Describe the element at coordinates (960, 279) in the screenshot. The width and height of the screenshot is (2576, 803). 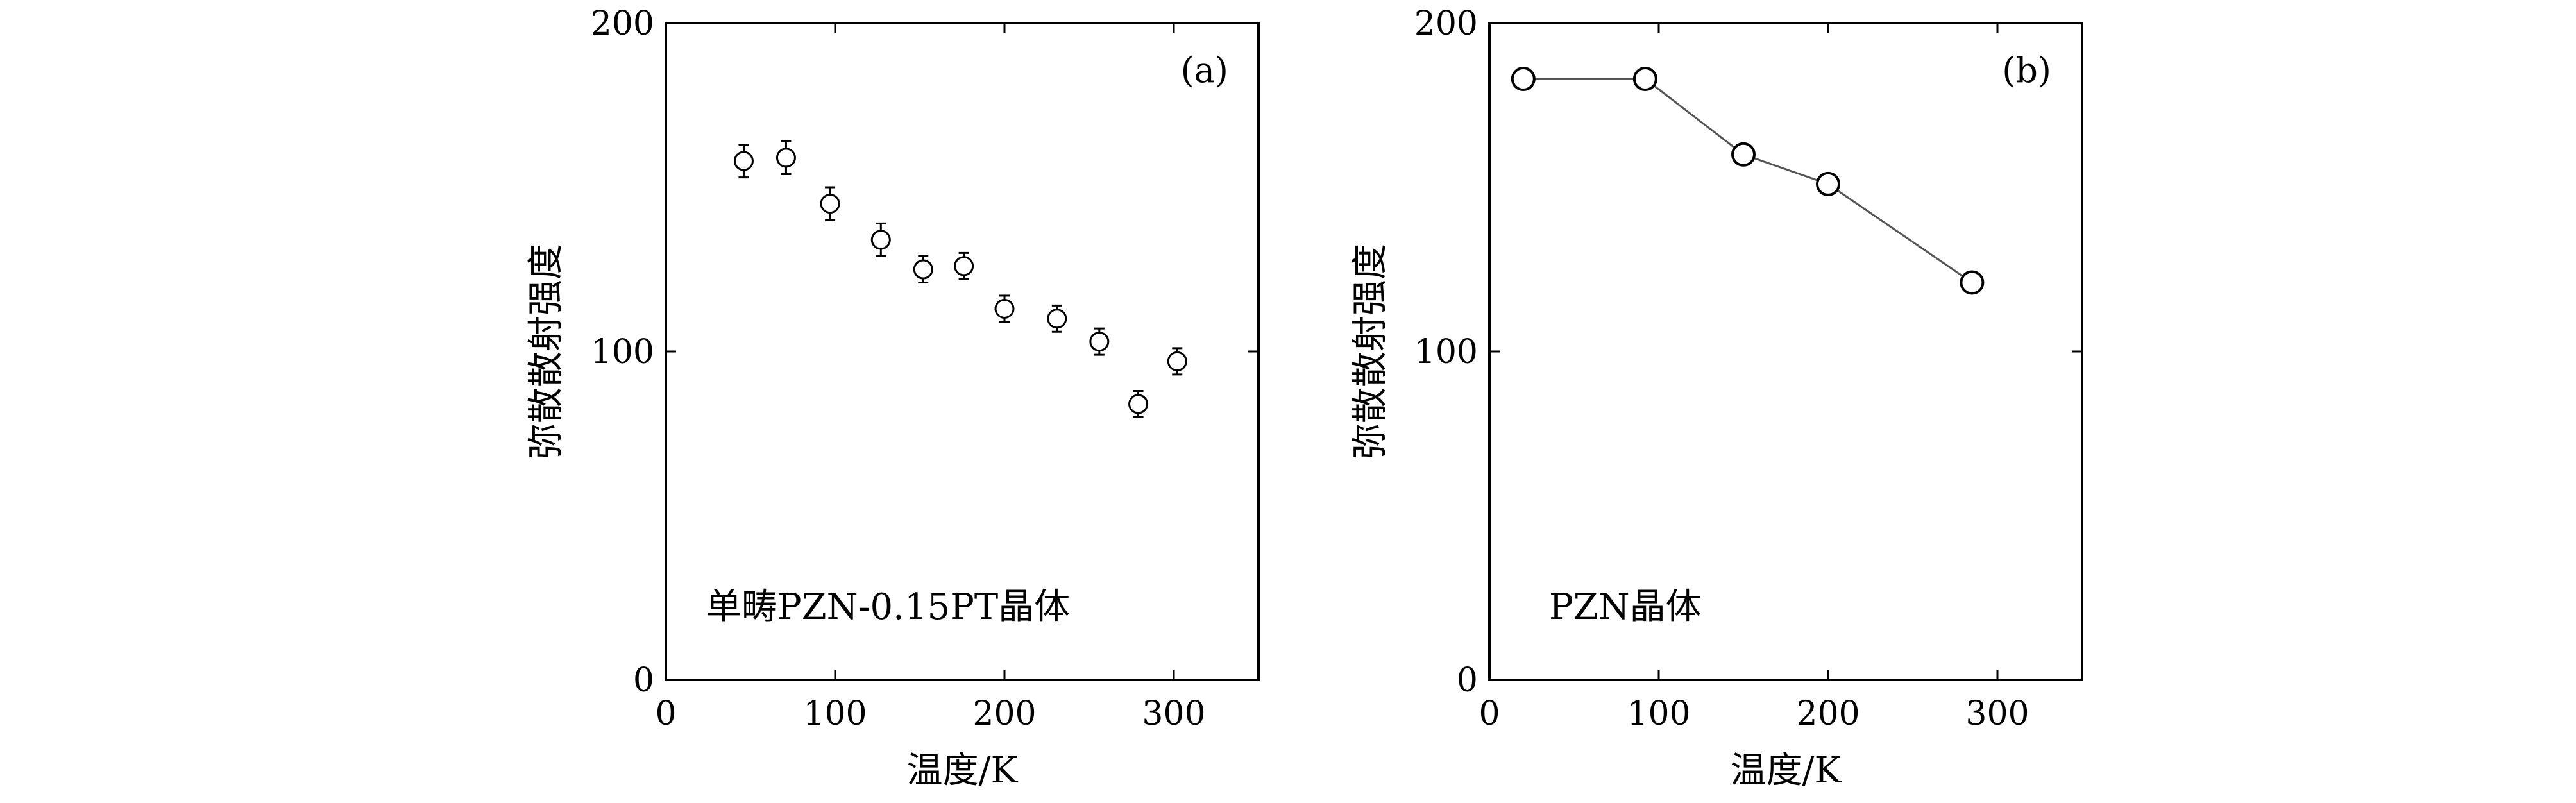
I see `data-marks-a` at that location.